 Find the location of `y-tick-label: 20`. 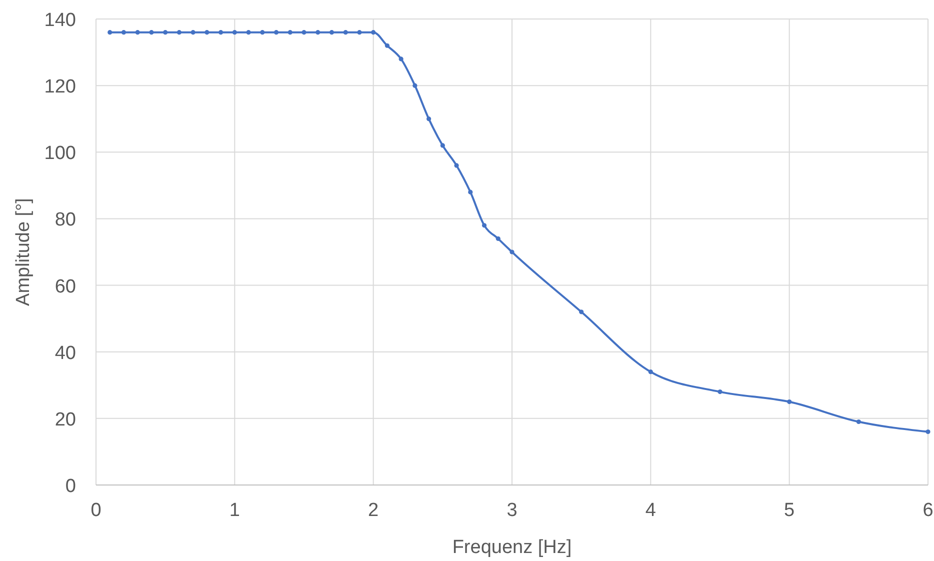

y-tick-label: 20 is located at coordinates (65, 419).